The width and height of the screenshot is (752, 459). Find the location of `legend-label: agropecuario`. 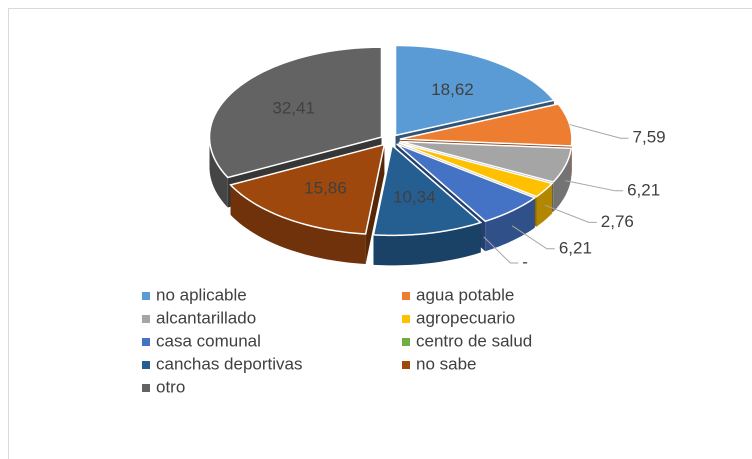

legend-label: agropecuario is located at coordinates (465, 317).